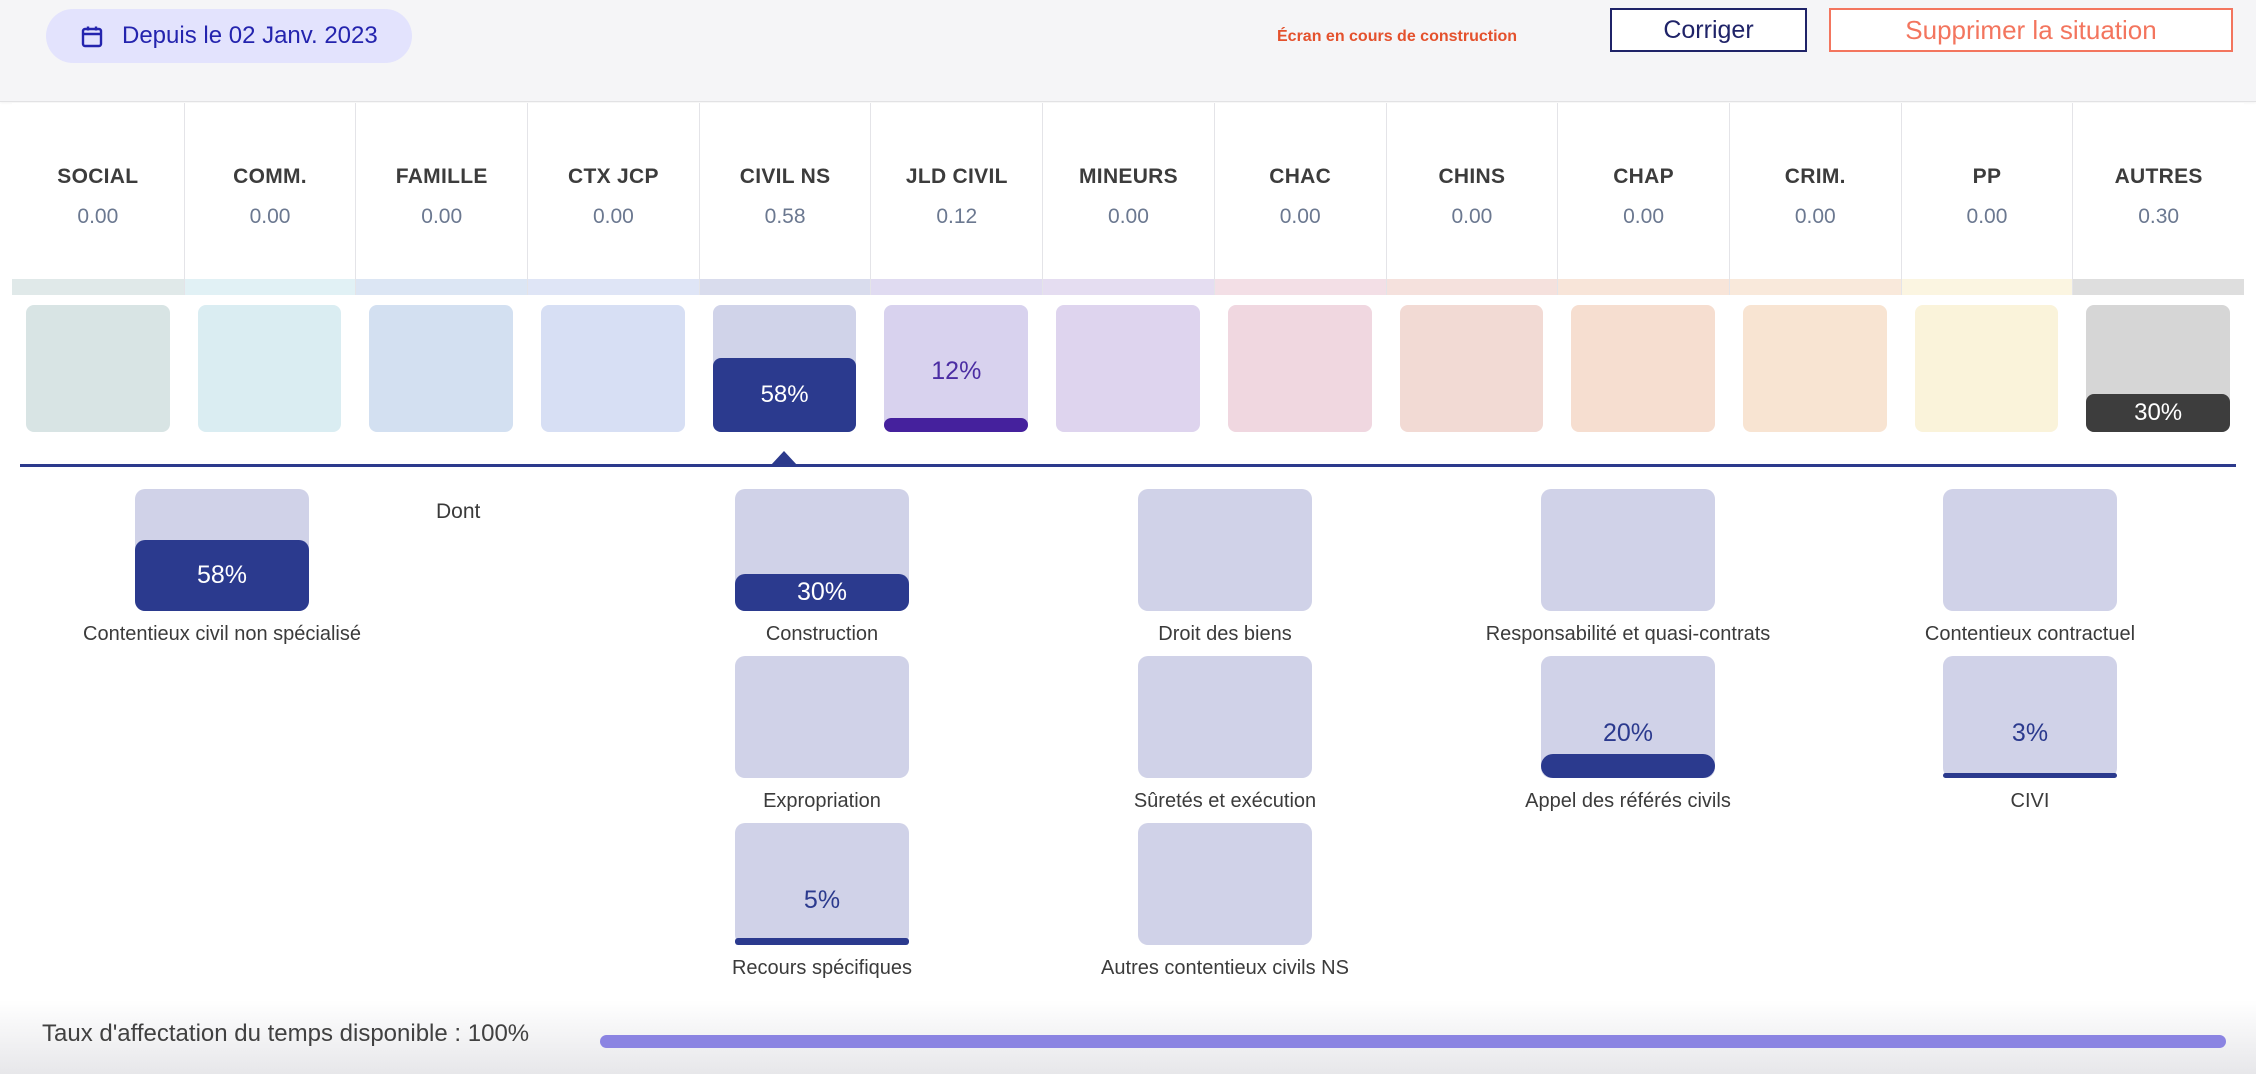  What do you see at coordinates (1708, 30) in the screenshot?
I see `corriger-button: Corriger` at bounding box center [1708, 30].